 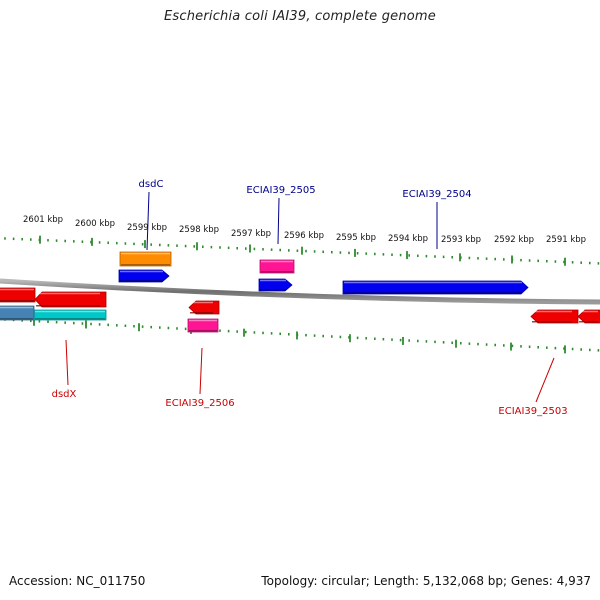 I want to click on accession-text: Accession: NC_011750, so click(x=77, y=581).